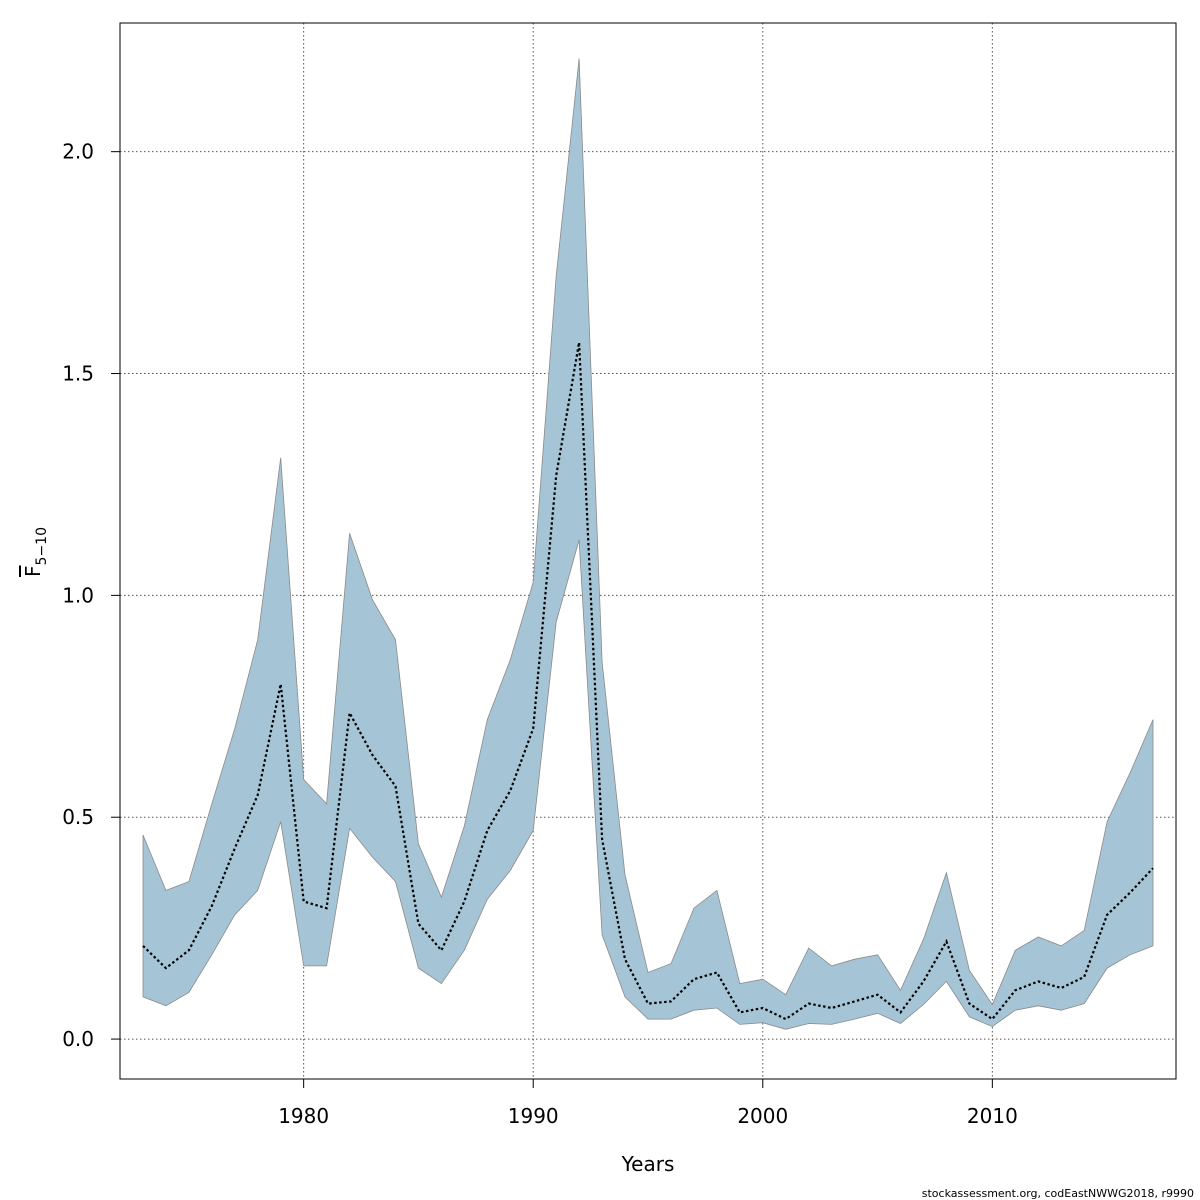 The image size is (1200, 1200). What do you see at coordinates (303, 1116) in the screenshot?
I see `x-tick-label: 1980` at bounding box center [303, 1116].